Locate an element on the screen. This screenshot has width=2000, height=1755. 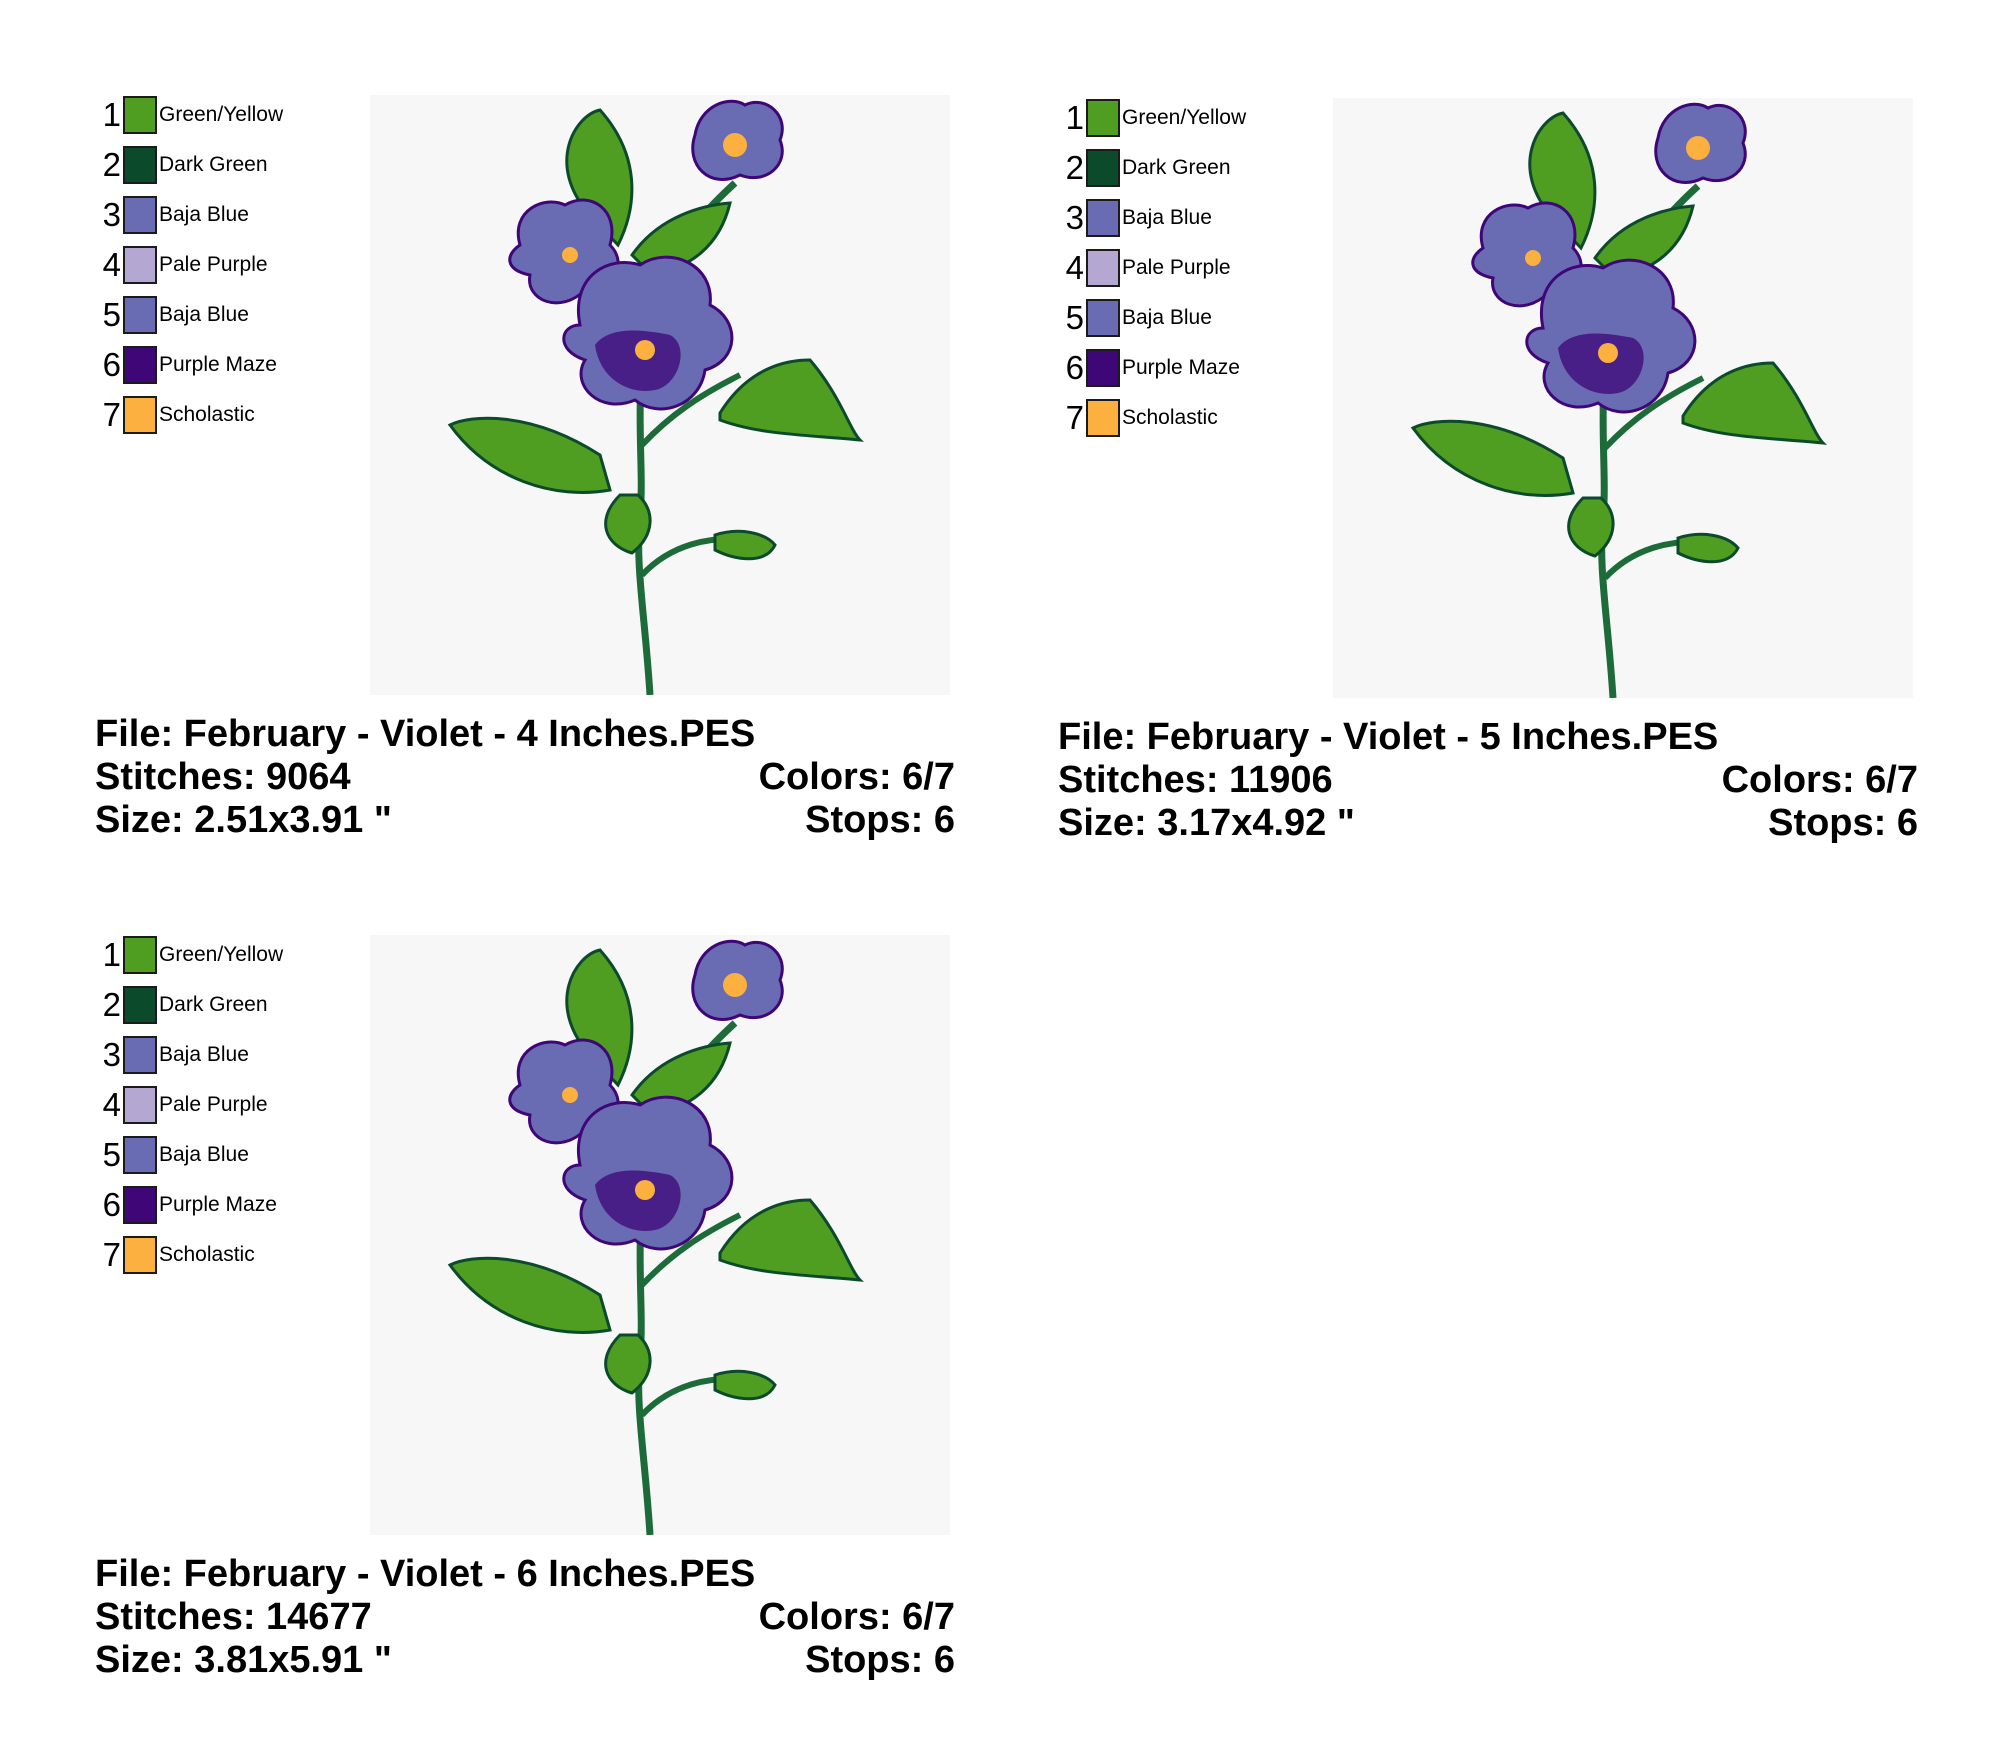
file-name: File: February - Violet - 4 Inches.PES is located at coordinates (425, 734).